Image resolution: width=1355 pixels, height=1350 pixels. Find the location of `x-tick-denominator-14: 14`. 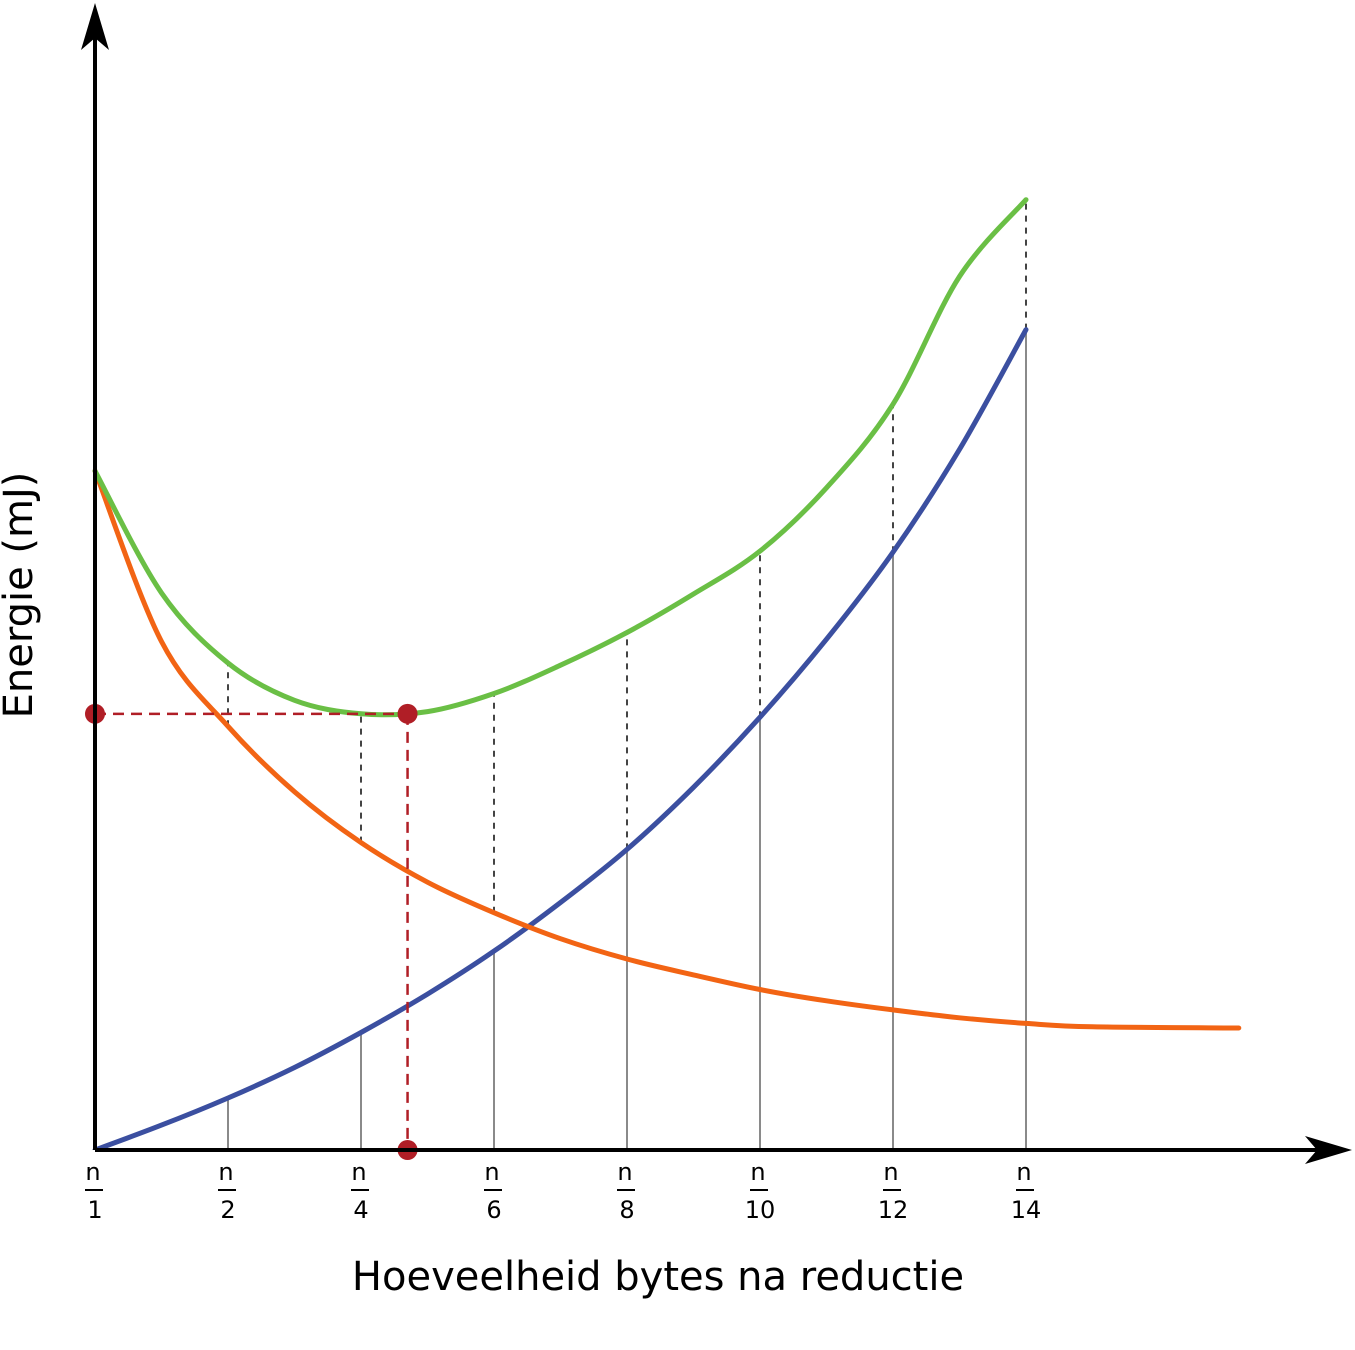

x-tick-denominator-14: 14 is located at coordinates (1026, 1210).